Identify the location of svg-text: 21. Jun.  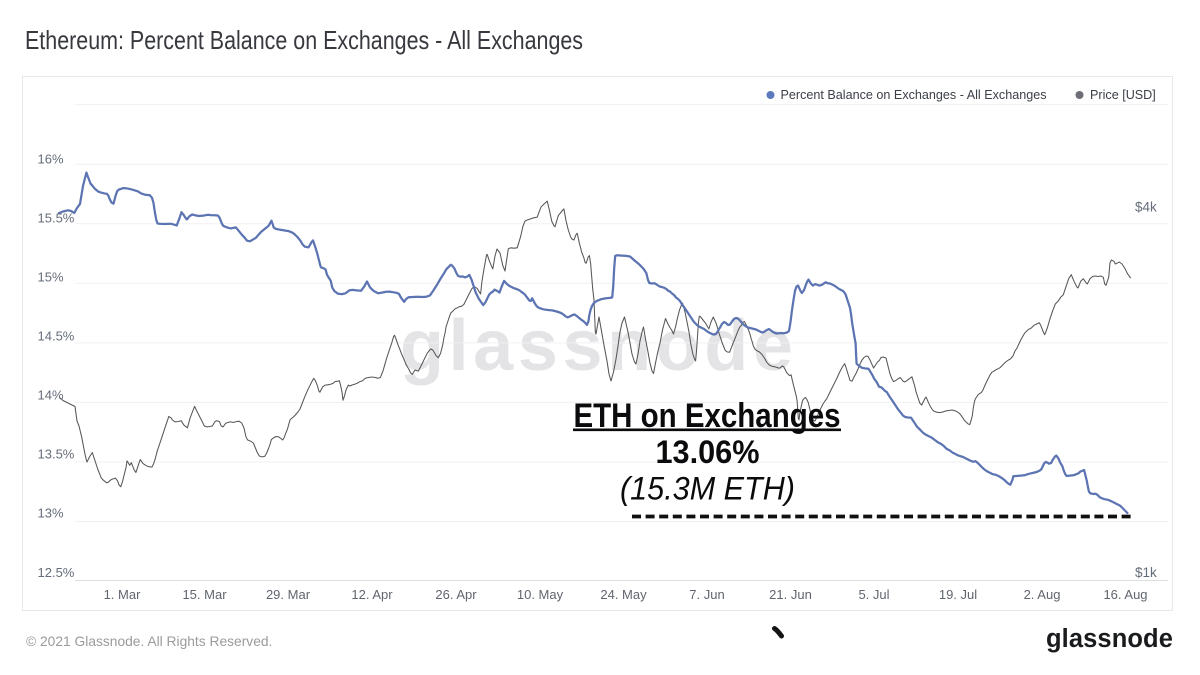
(790, 594).